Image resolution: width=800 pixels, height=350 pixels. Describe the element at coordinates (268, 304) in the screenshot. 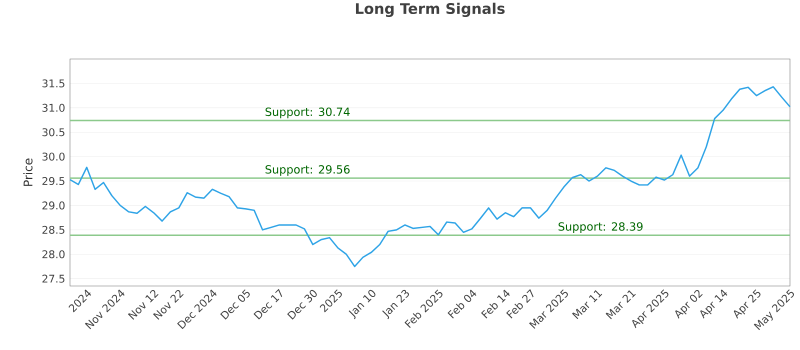

I see `x-tick-label: Dec 17` at that location.